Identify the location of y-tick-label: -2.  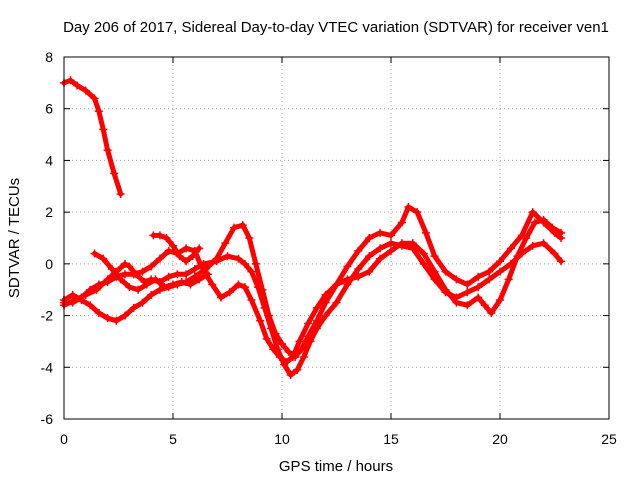
(47, 316).